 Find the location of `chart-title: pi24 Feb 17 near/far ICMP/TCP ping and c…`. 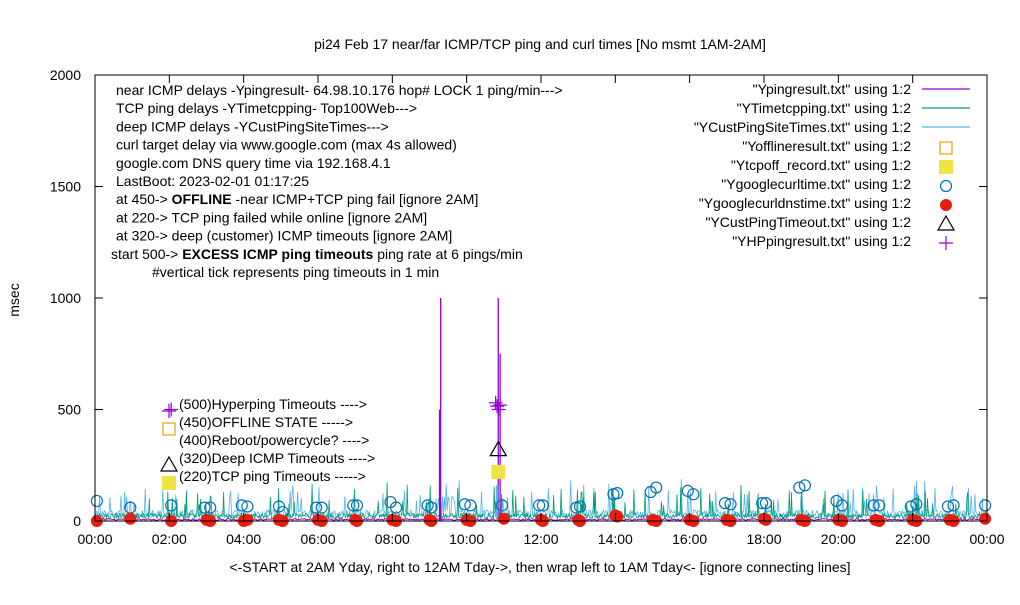

chart-title: pi24 Feb 17 near/far ICMP/TCP ping and c… is located at coordinates (540, 44).